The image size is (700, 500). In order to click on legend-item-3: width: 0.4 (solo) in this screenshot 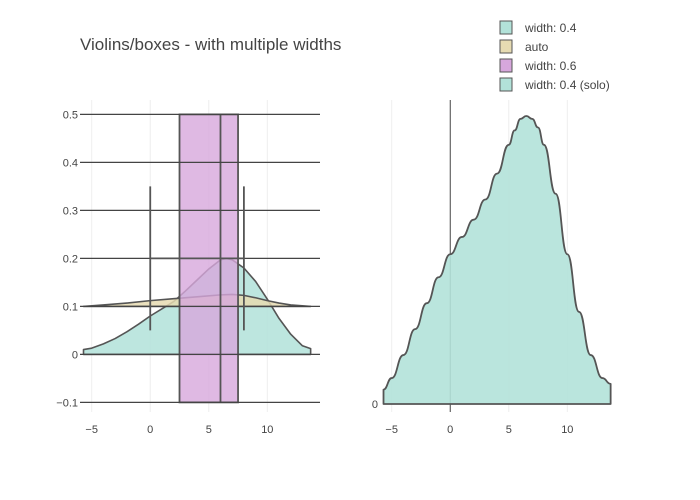, I will do `click(554, 84)`.